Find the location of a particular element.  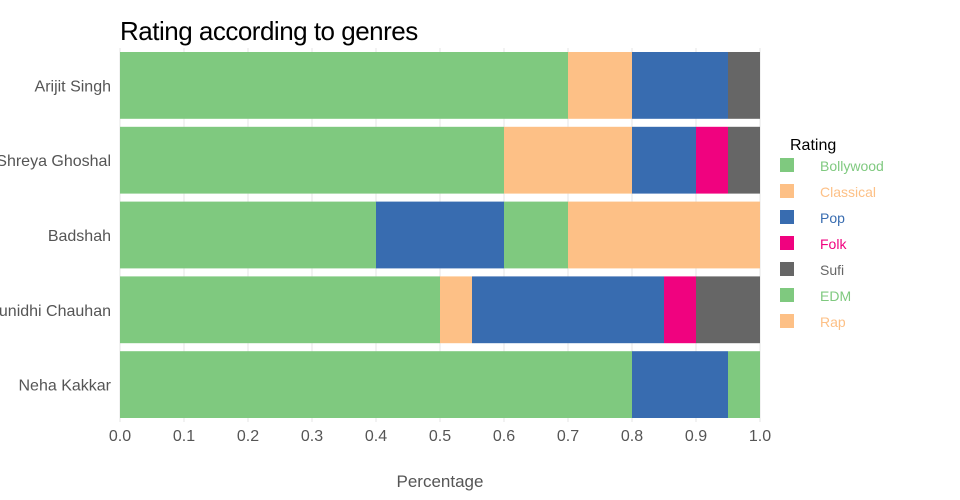

x-tick-labels: 0.0 0.1 0.2 0.3 0.4 0.5 0.6 0.7 0.8 0.9 1.0 is located at coordinates (440, 436).